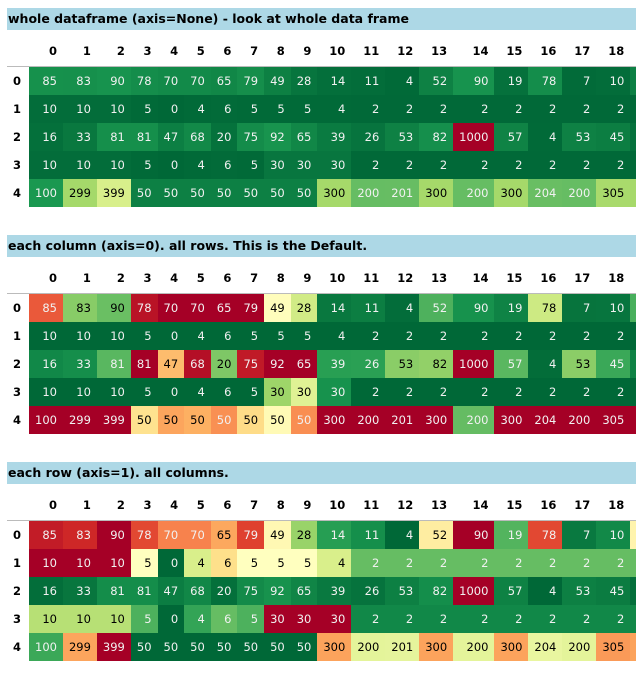  I want to click on column-header: 0, so click(46, 505).